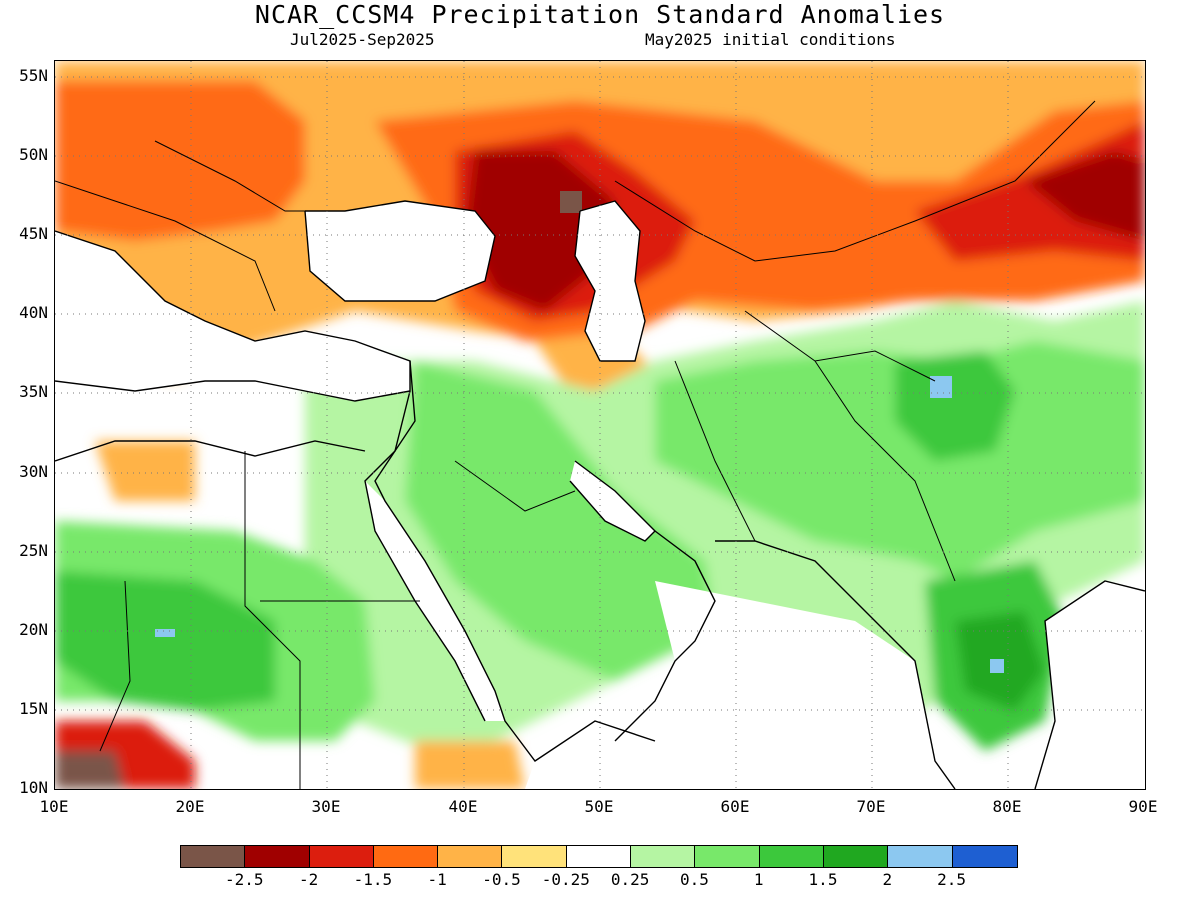 The height and width of the screenshot is (900, 1200). What do you see at coordinates (437, 879) in the screenshot?
I see `legend-label-3: -1` at bounding box center [437, 879].